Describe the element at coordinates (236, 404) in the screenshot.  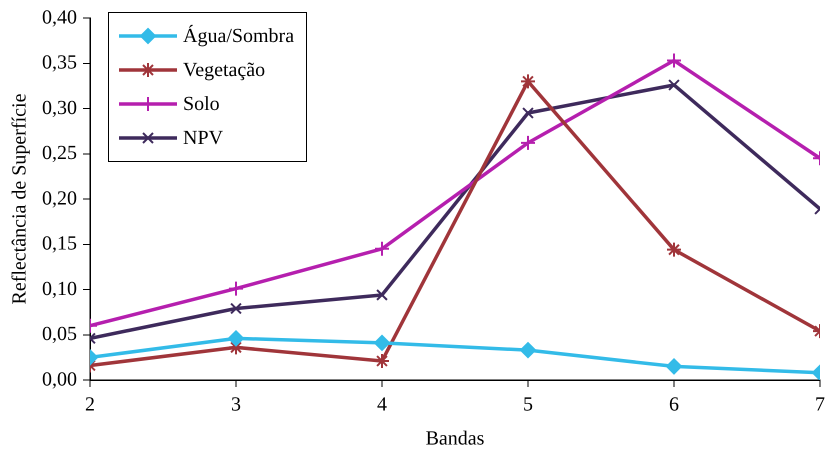
I see `x-tick-label: 3` at that location.